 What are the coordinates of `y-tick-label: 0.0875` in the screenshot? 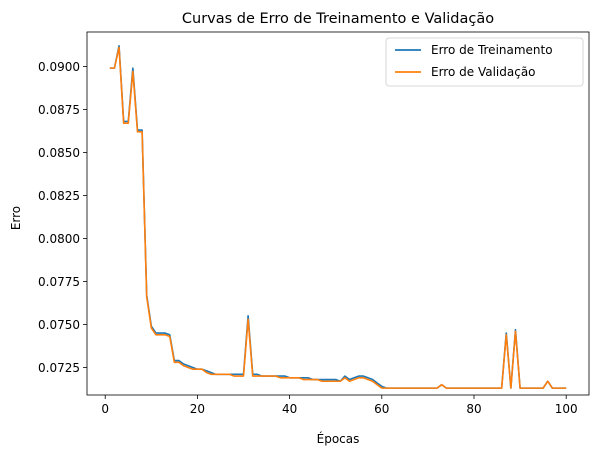 It's located at (59, 110).